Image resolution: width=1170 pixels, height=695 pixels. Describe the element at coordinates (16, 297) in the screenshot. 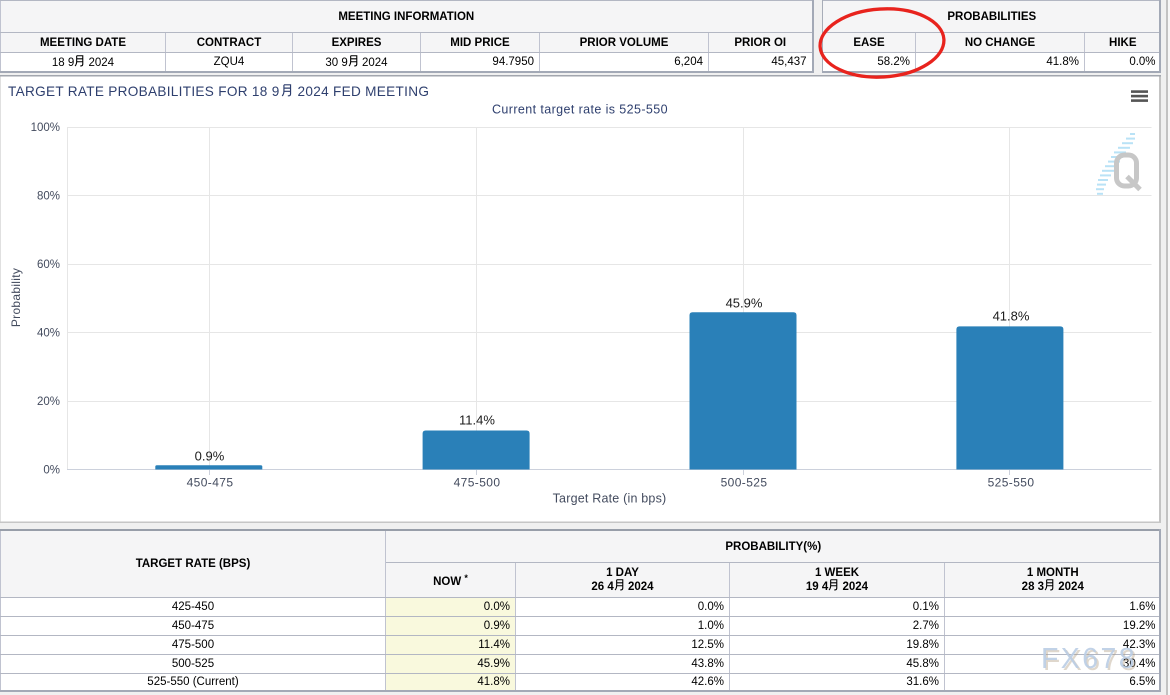

I see `svg-text: Probability` at that location.